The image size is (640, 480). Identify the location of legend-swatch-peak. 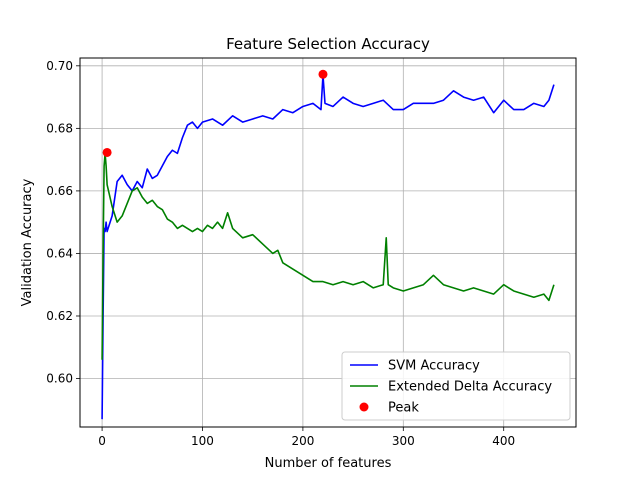
(364, 407).